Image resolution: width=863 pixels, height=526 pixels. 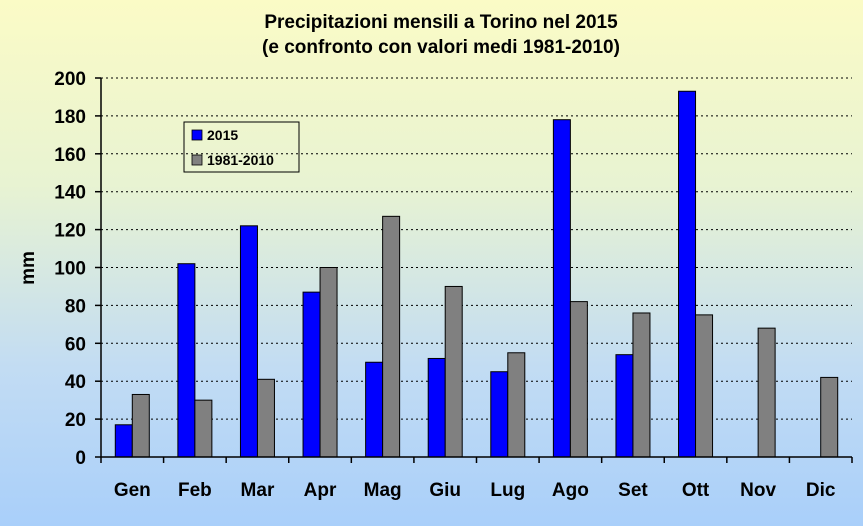 What do you see at coordinates (70, 231) in the screenshot?
I see `y-tick-label: 120` at bounding box center [70, 231].